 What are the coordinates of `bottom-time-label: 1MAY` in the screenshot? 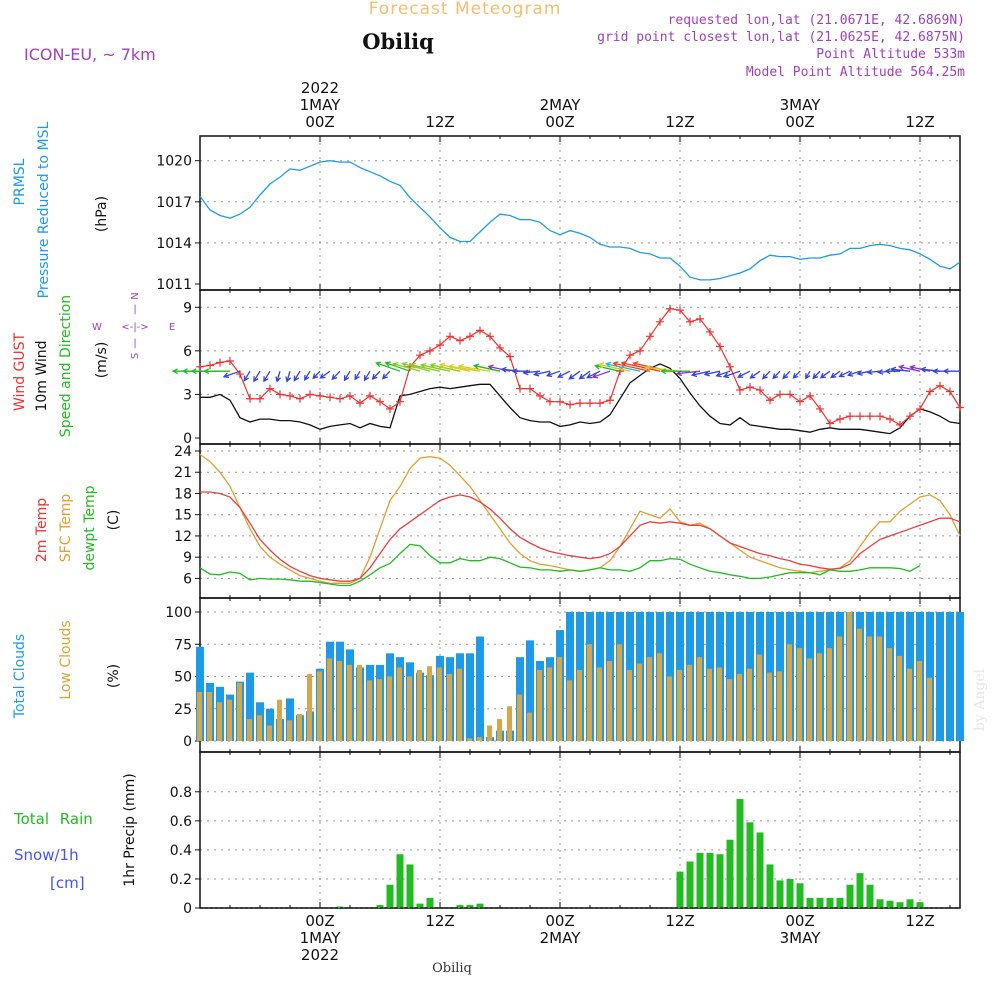 It's located at (321, 938).